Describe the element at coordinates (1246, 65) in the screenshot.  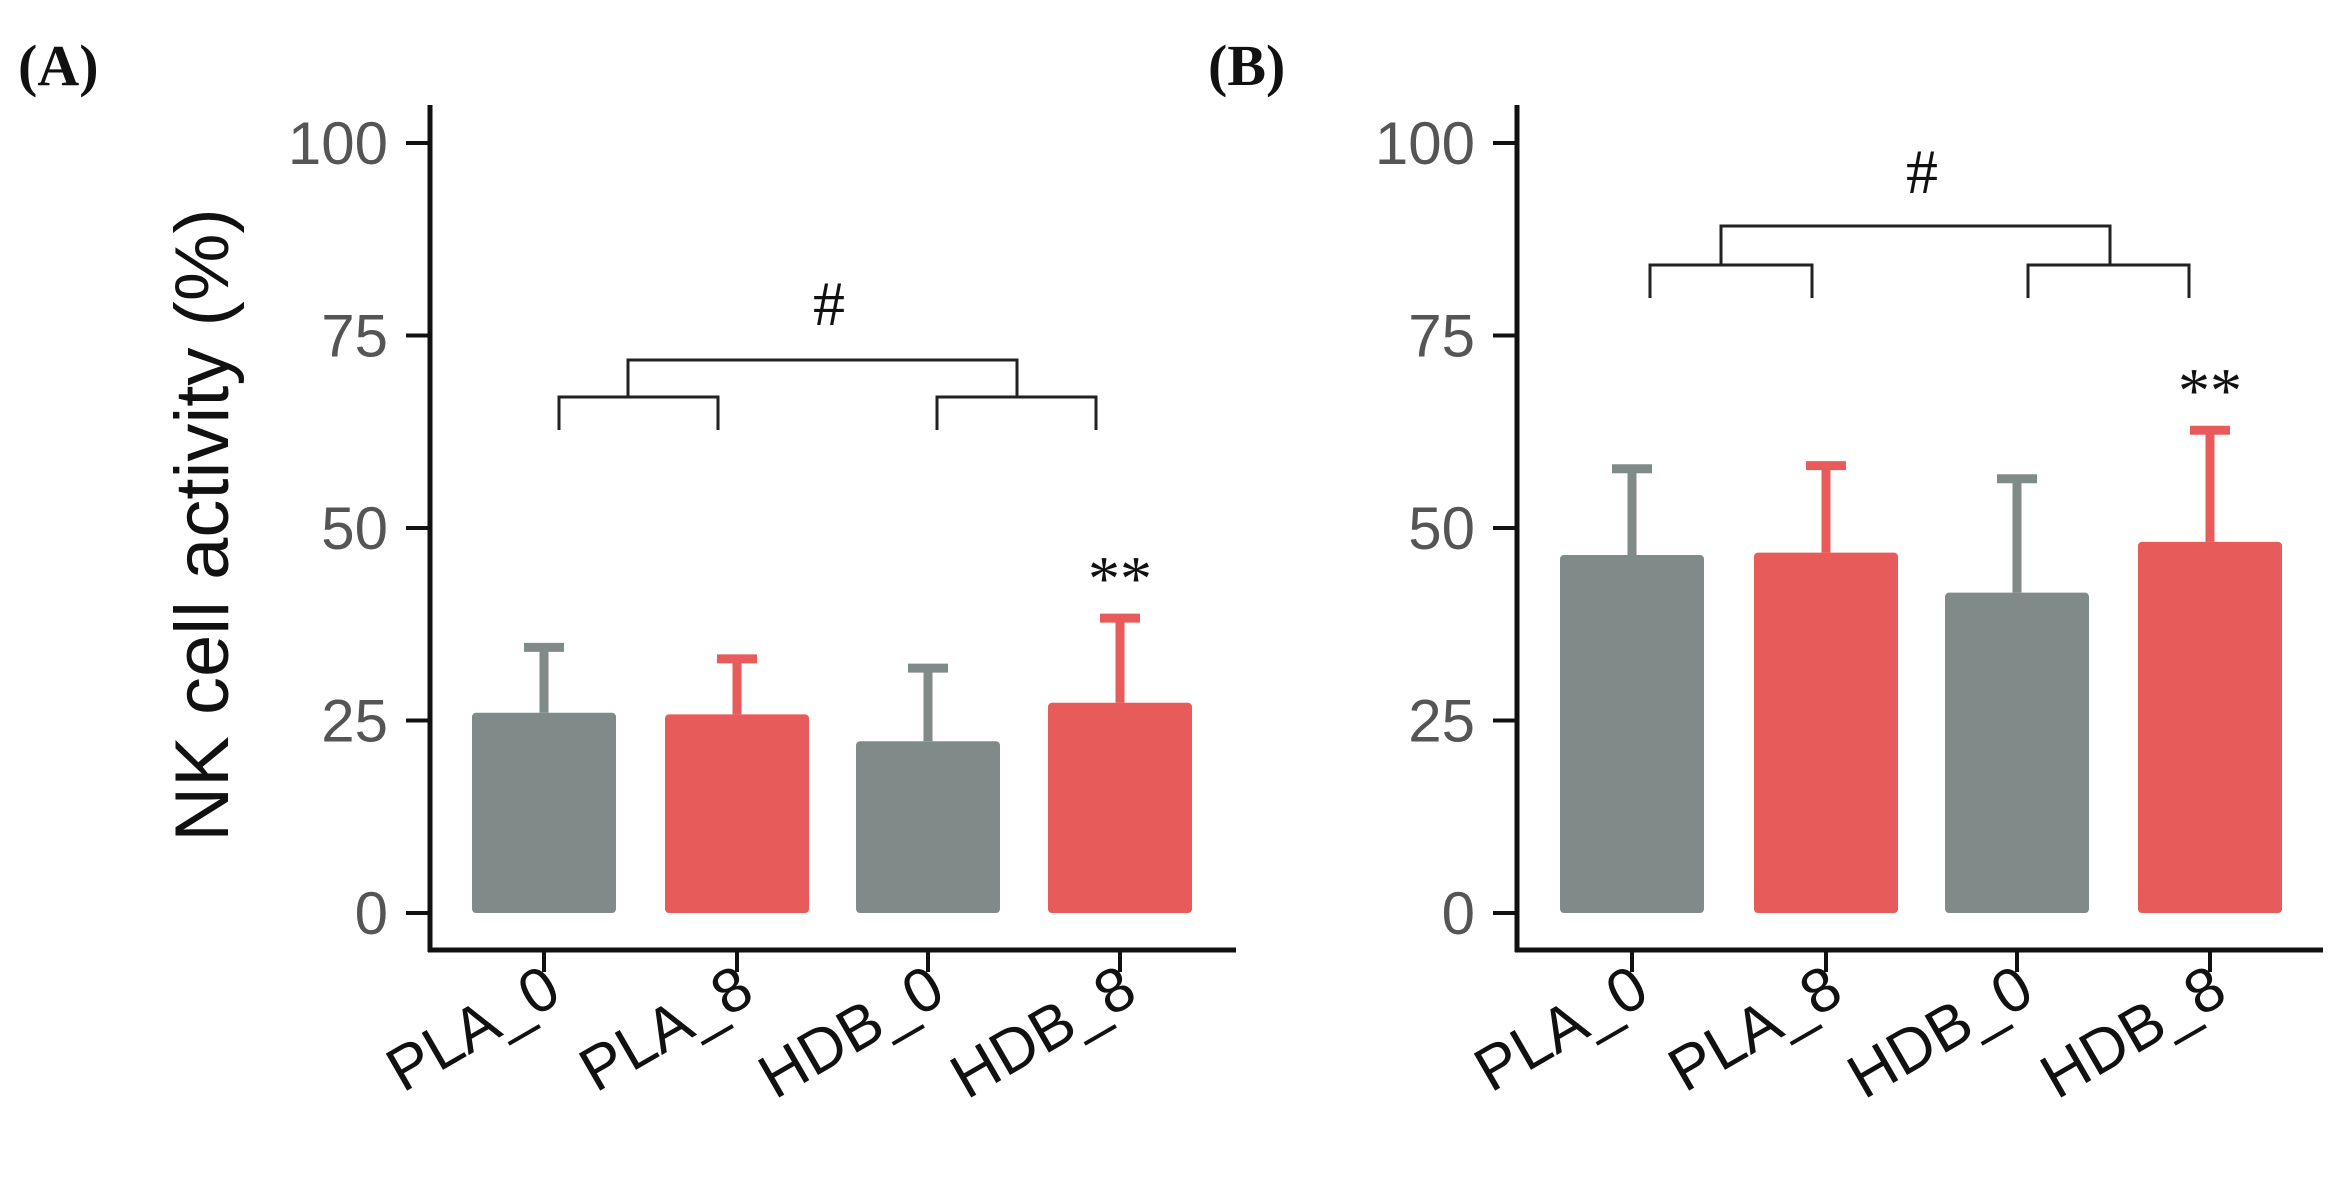
I see `panel-label-b: (B)` at that location.